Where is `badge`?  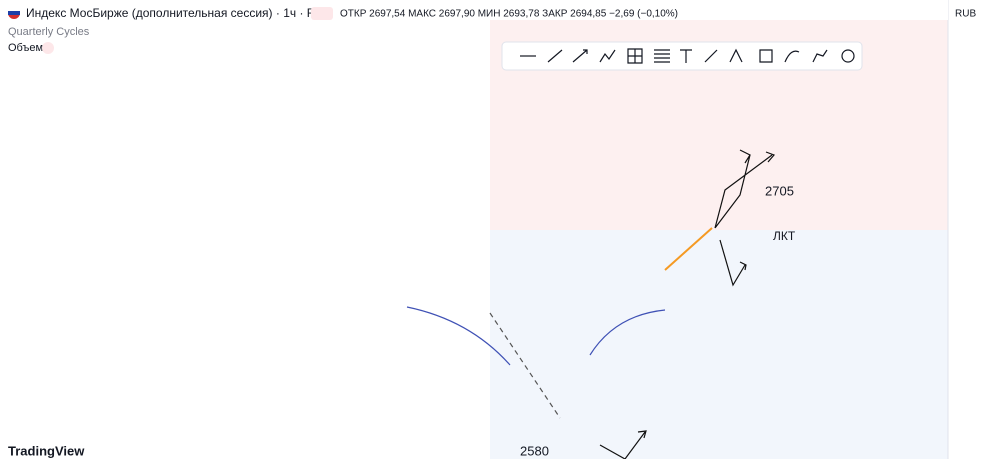 badge is located at coordinates (322, 13).